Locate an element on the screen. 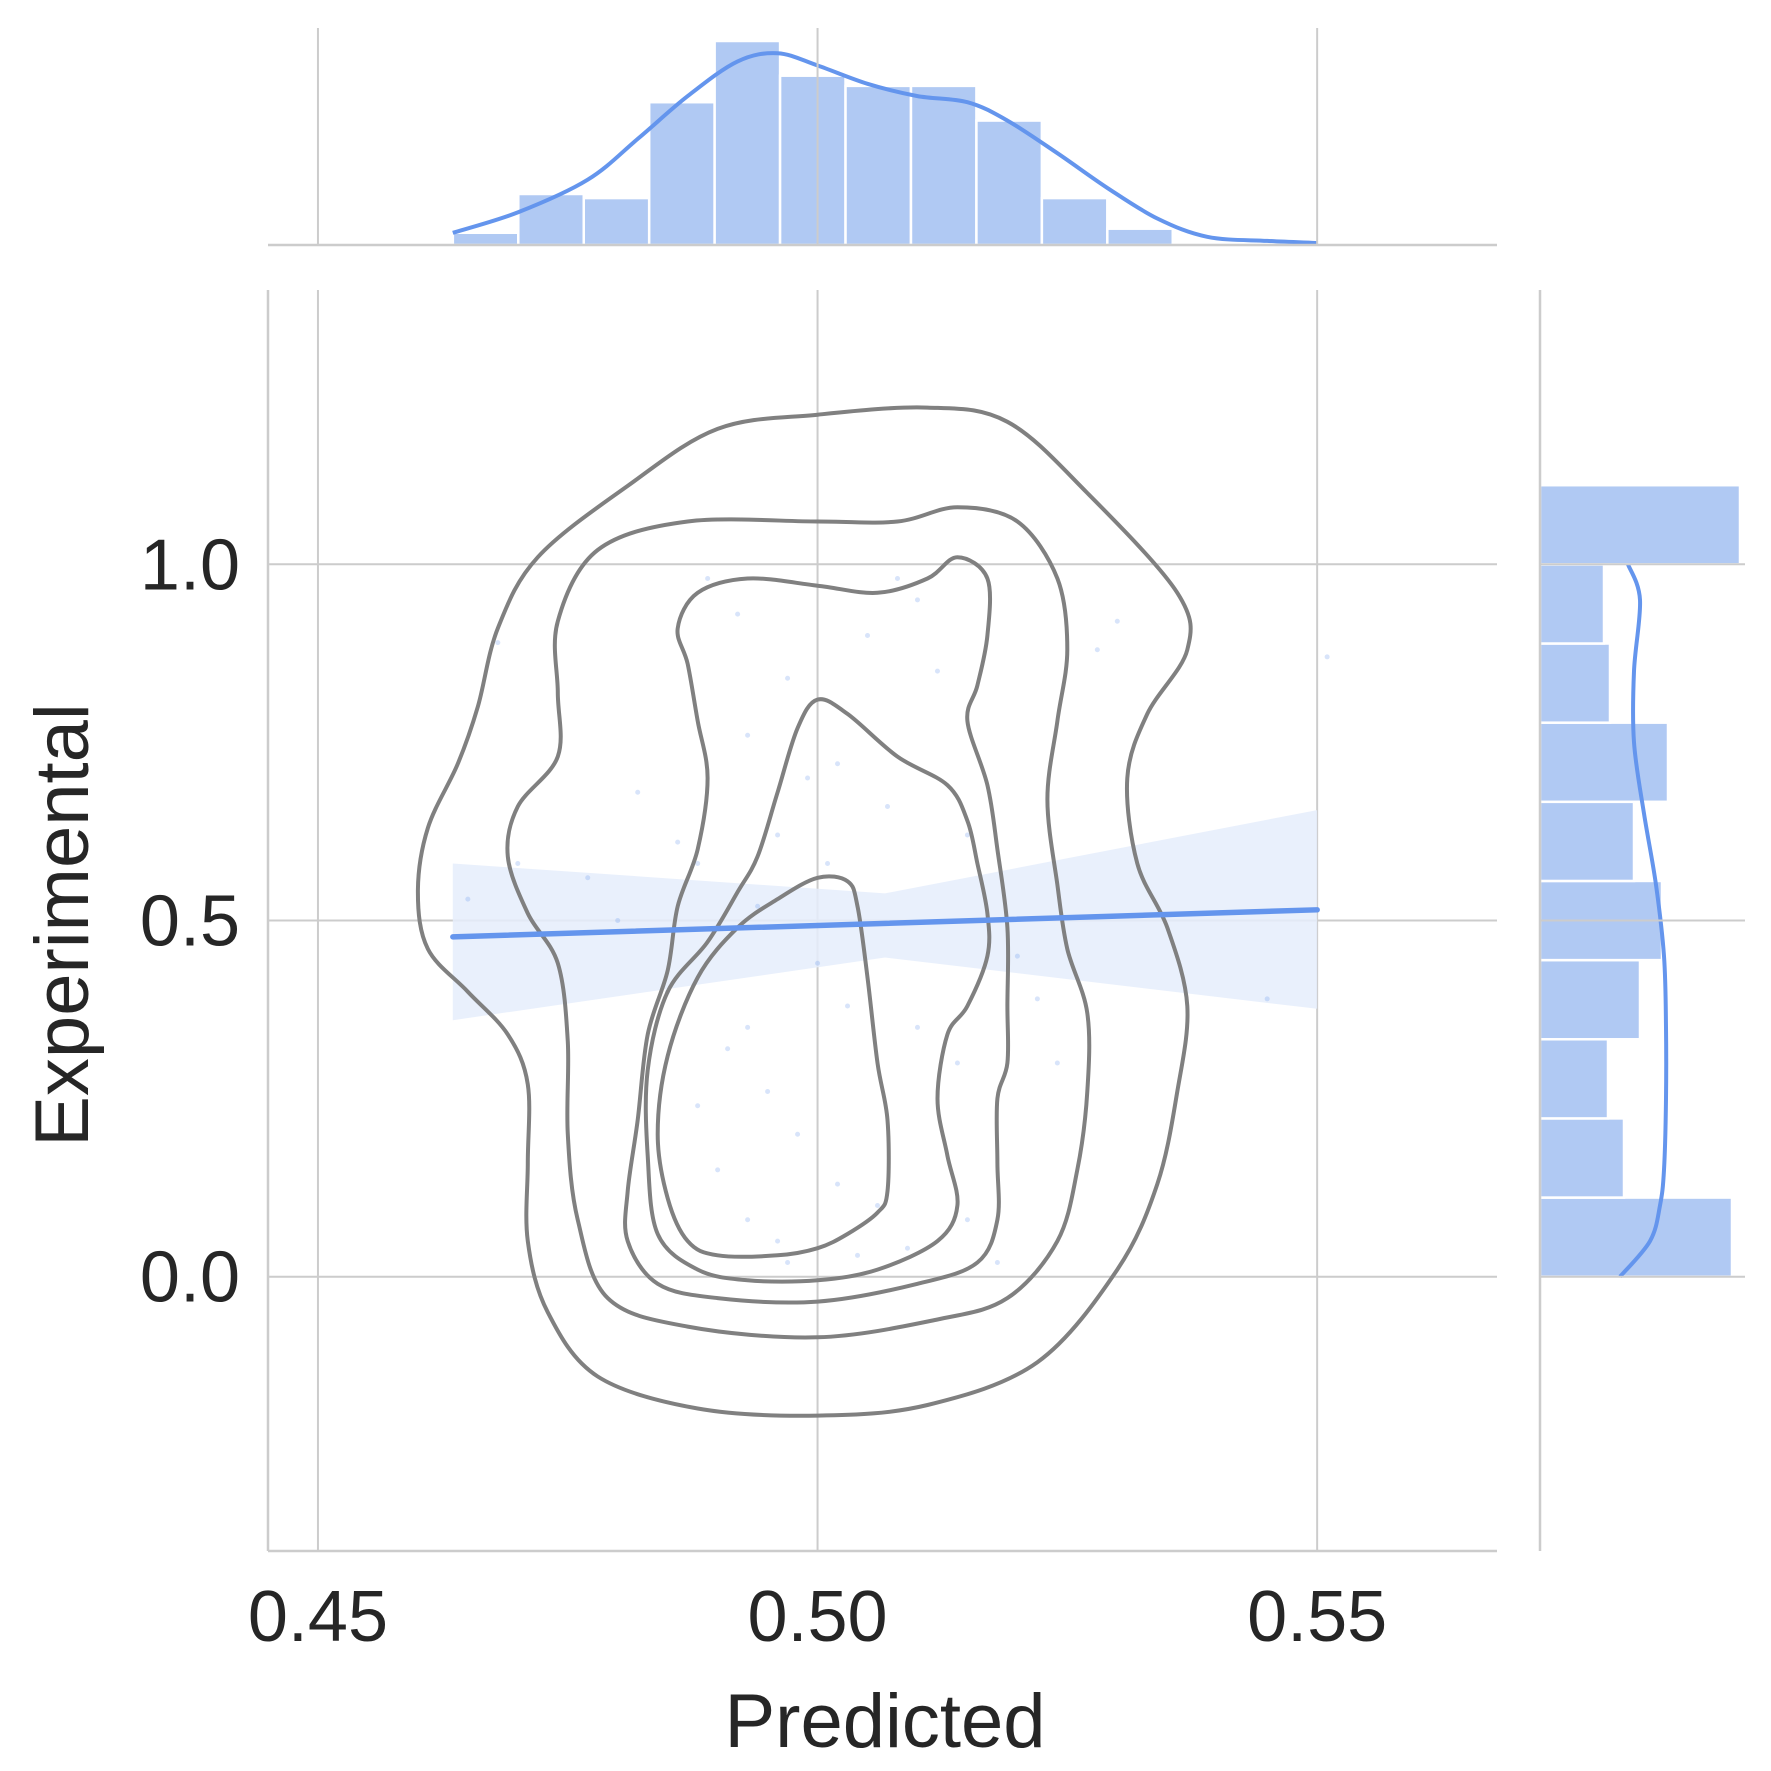 The image size is (1771, 1771). x-tick-label-1: 0.50 is located at coordinates (817, 1617).